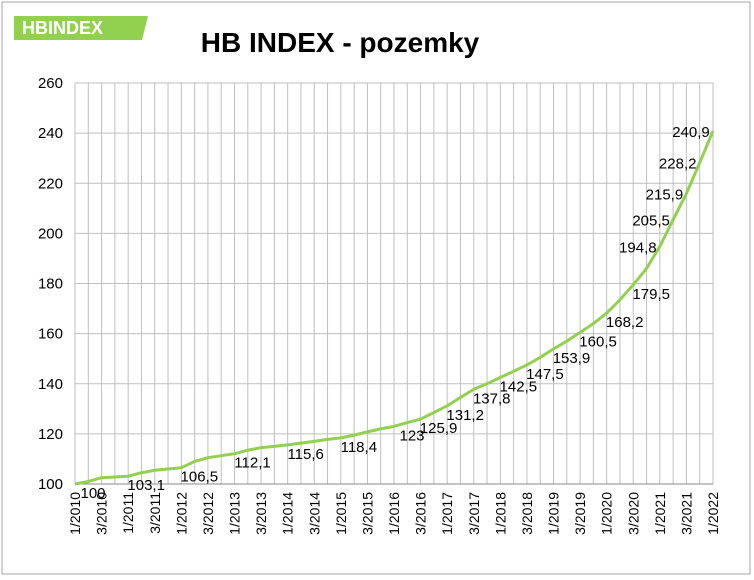  What do you see at coordinates (50, 434) in the screenshot?
I see `y-tick-label: 120` at bounding box center [50, 434].